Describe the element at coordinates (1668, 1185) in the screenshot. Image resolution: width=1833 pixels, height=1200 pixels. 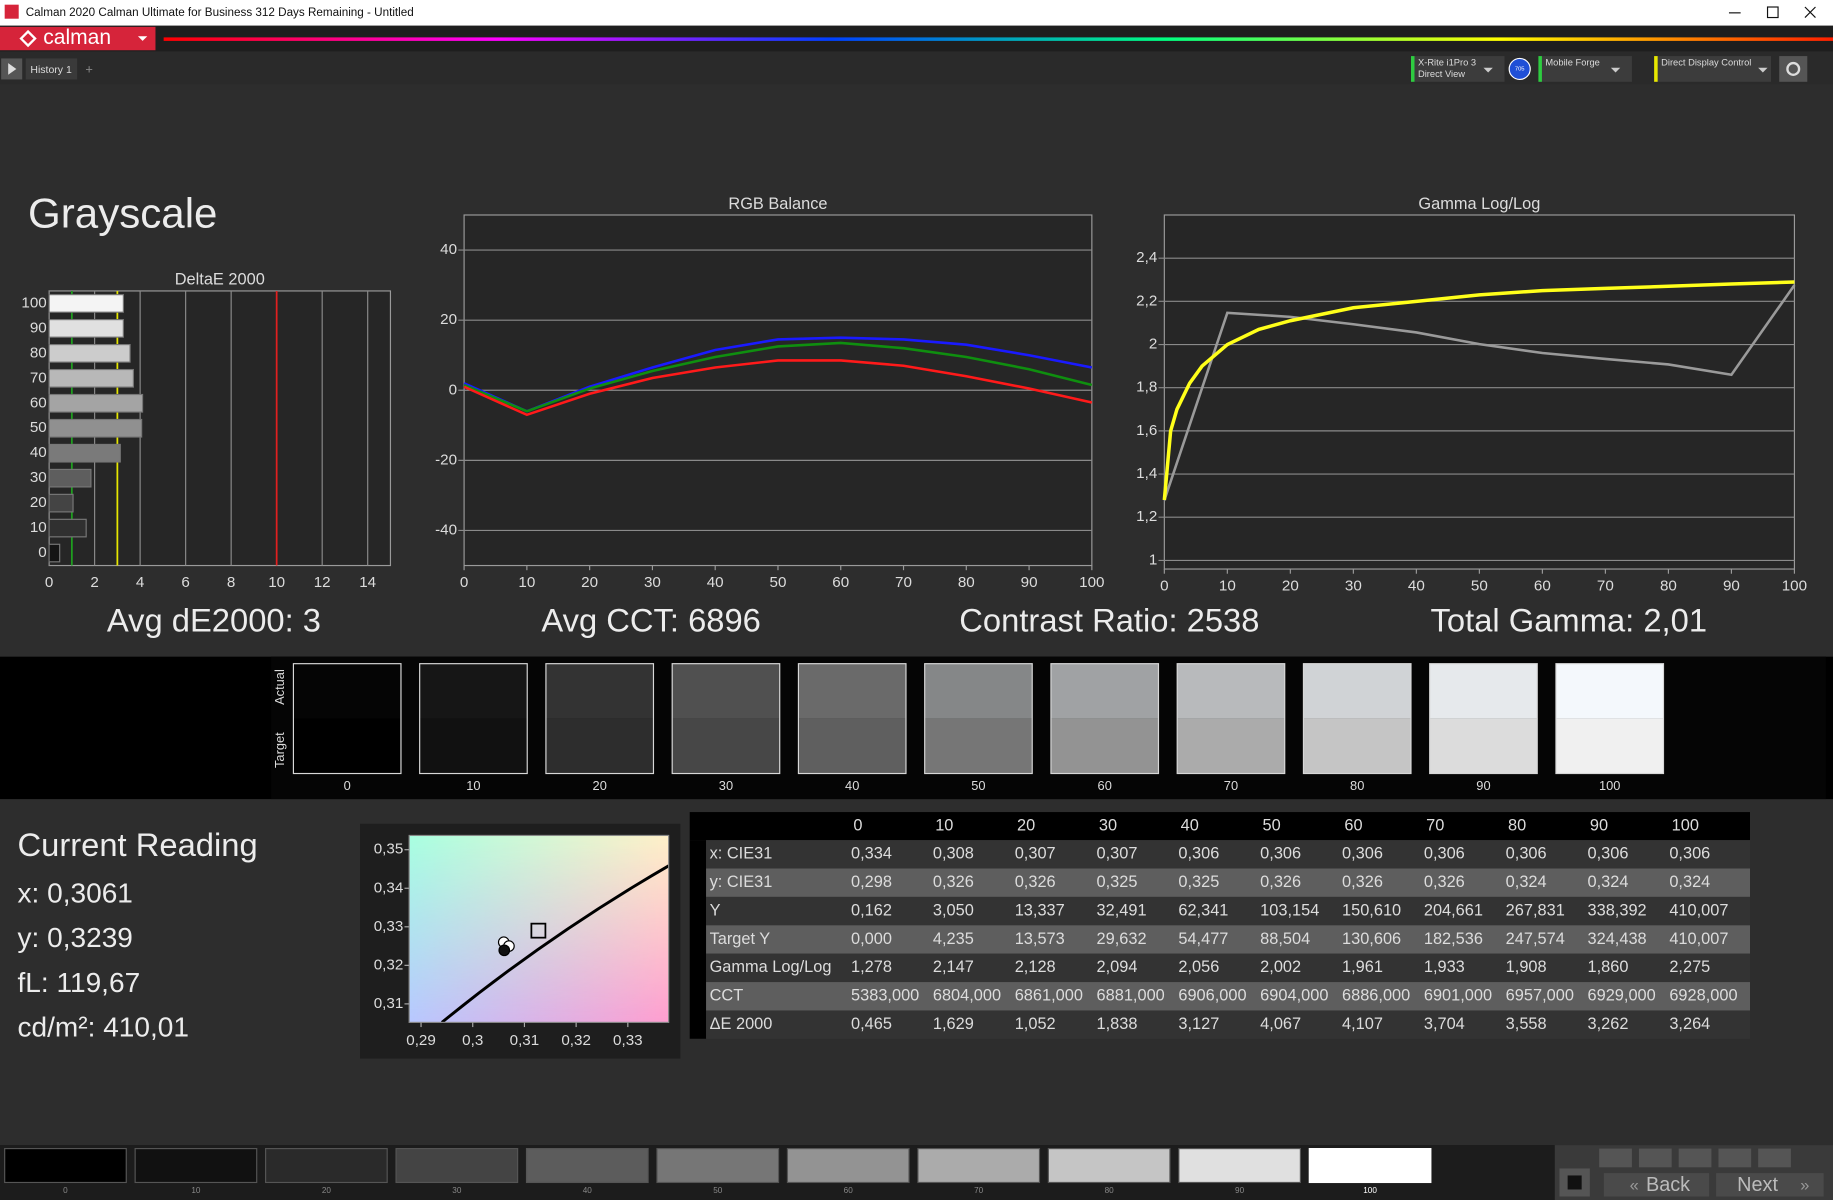
I see `back-label: Back` at that location.